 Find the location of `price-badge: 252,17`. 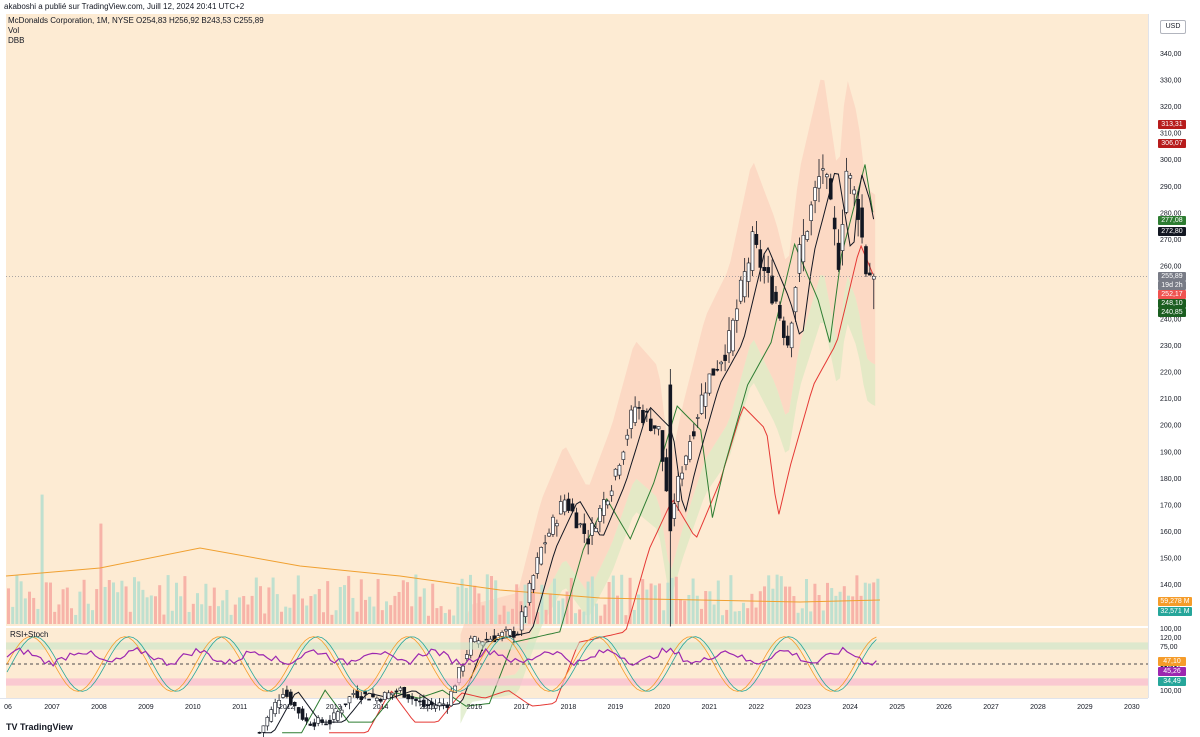

price-badge: 252,17 is located at coordinates (1172, 294).